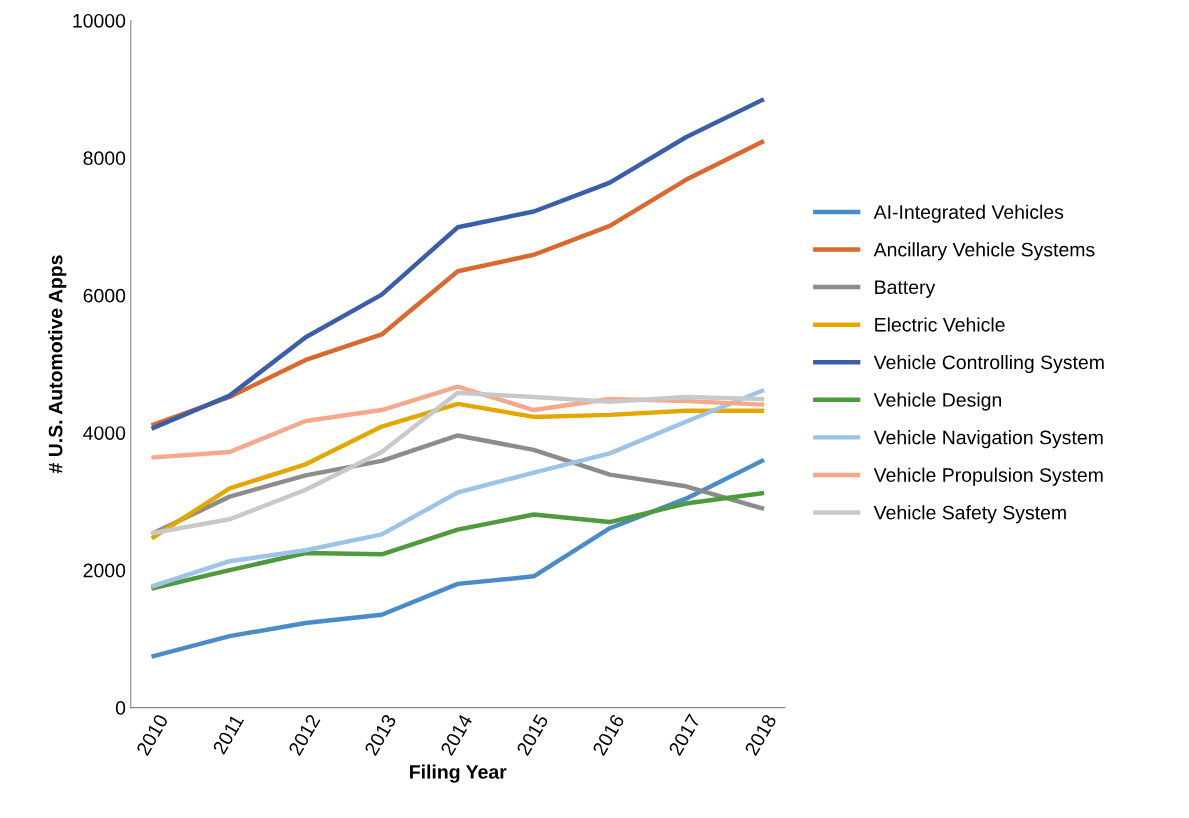  Describe the element at coordinates (104, 158) in the screenshot. I see `y-tick-label: 8000` at that location.